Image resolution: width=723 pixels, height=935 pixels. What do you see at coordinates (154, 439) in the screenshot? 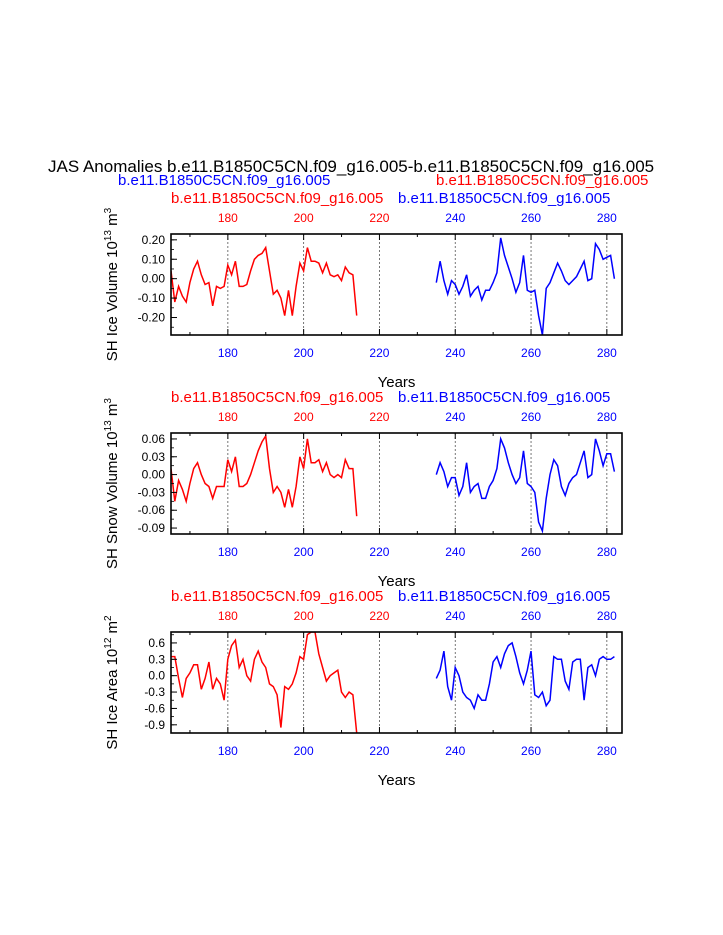
I see `y-tick-label: 0.06` at bounding box center [154, 439].